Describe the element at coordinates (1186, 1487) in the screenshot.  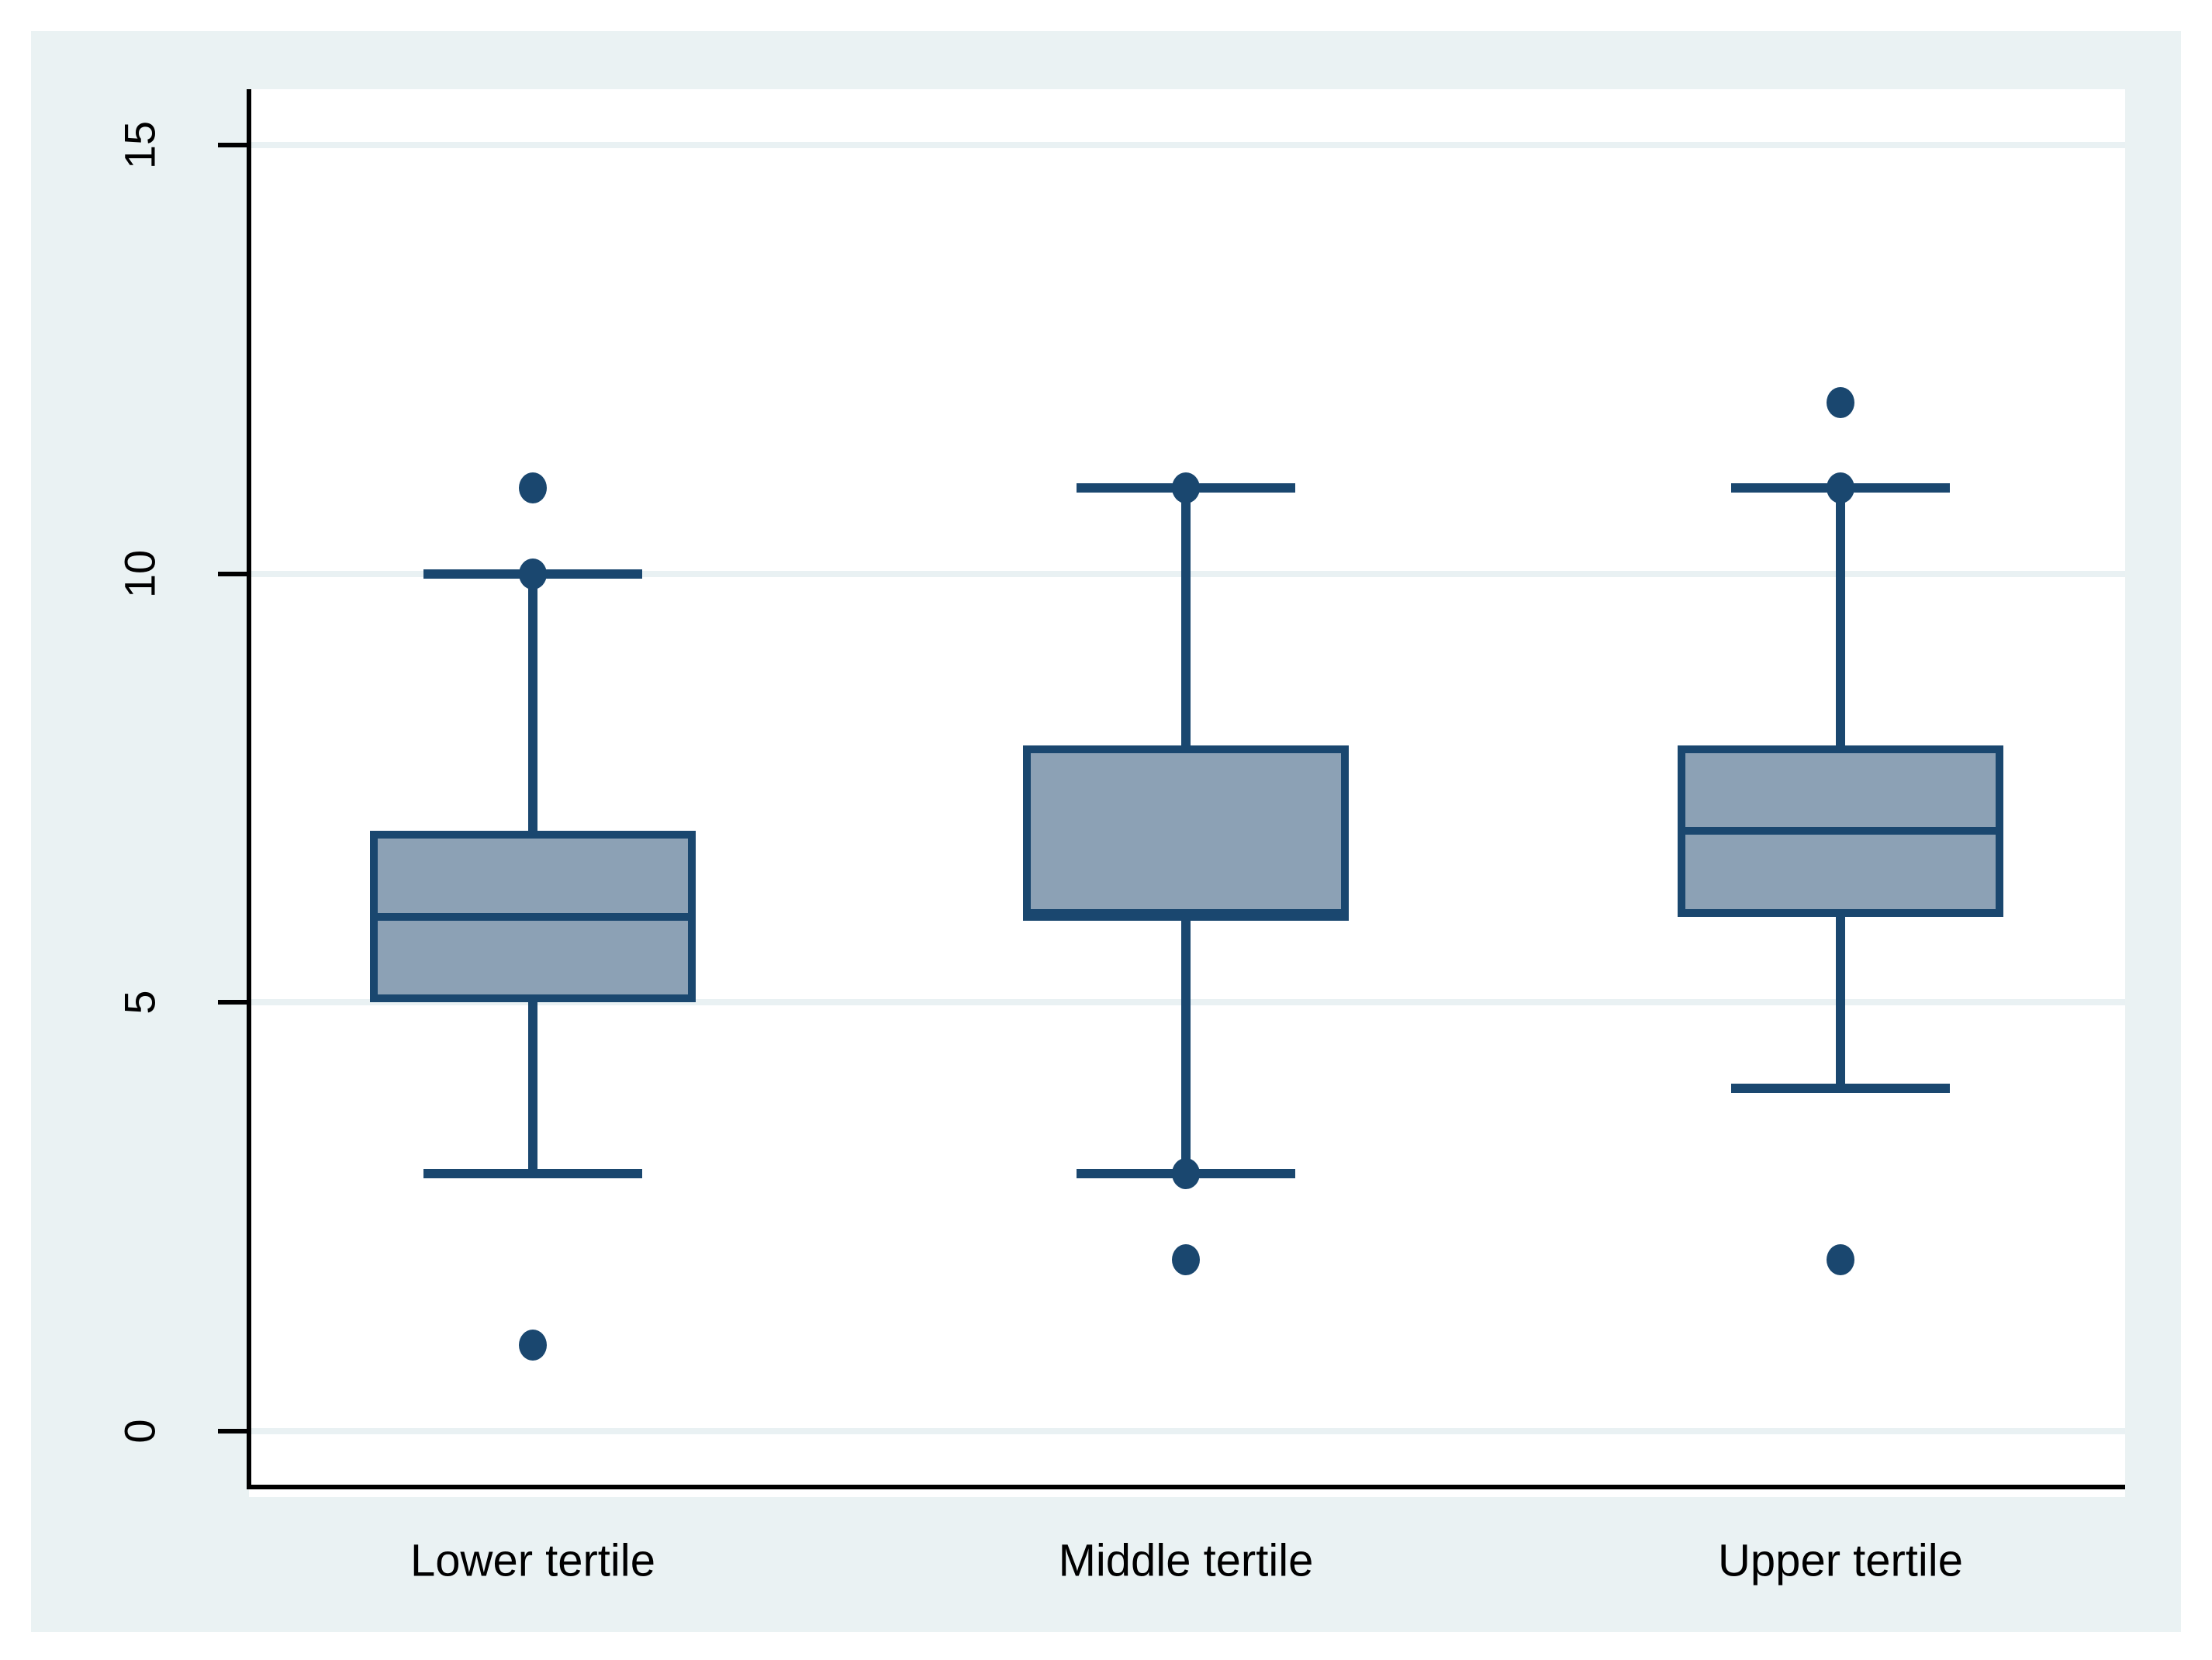
I see `x-axis-line` at that location.